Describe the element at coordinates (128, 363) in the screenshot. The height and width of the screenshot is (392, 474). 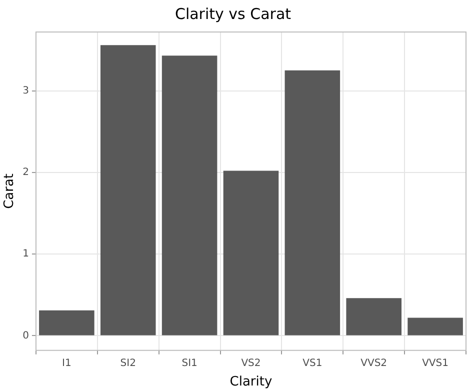
I see `x-tick-label: SI2` at that location.